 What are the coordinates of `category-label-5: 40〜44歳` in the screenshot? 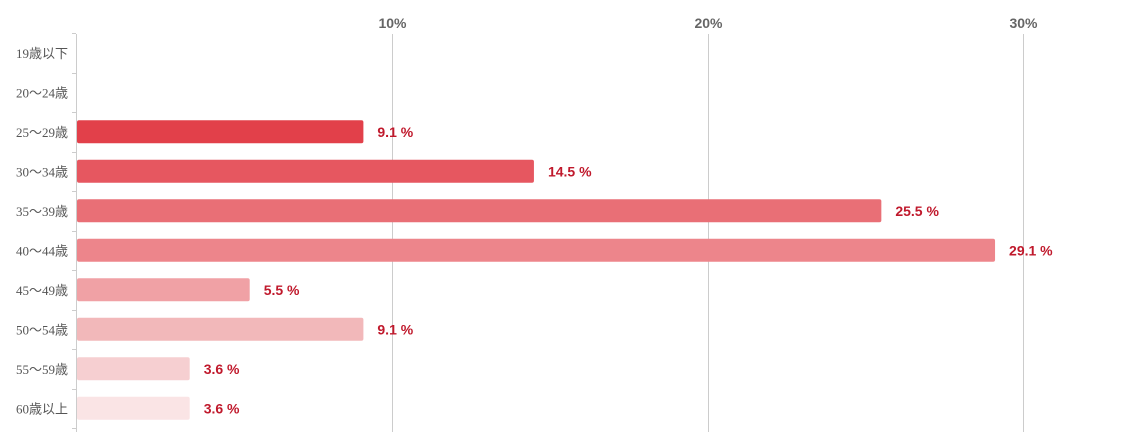 It's located at (42, 250).